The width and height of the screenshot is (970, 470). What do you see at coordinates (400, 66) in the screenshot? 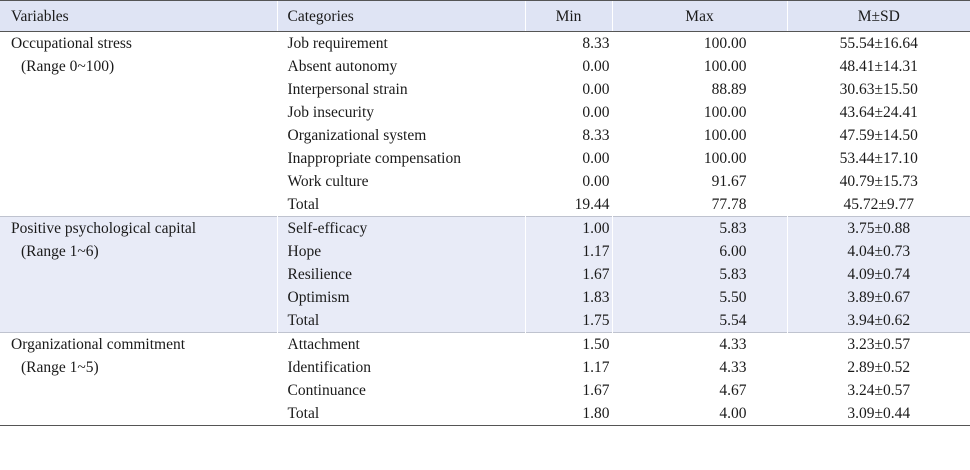
I see `category-cell: Absent autonomy` at bounding box center [400, 66].